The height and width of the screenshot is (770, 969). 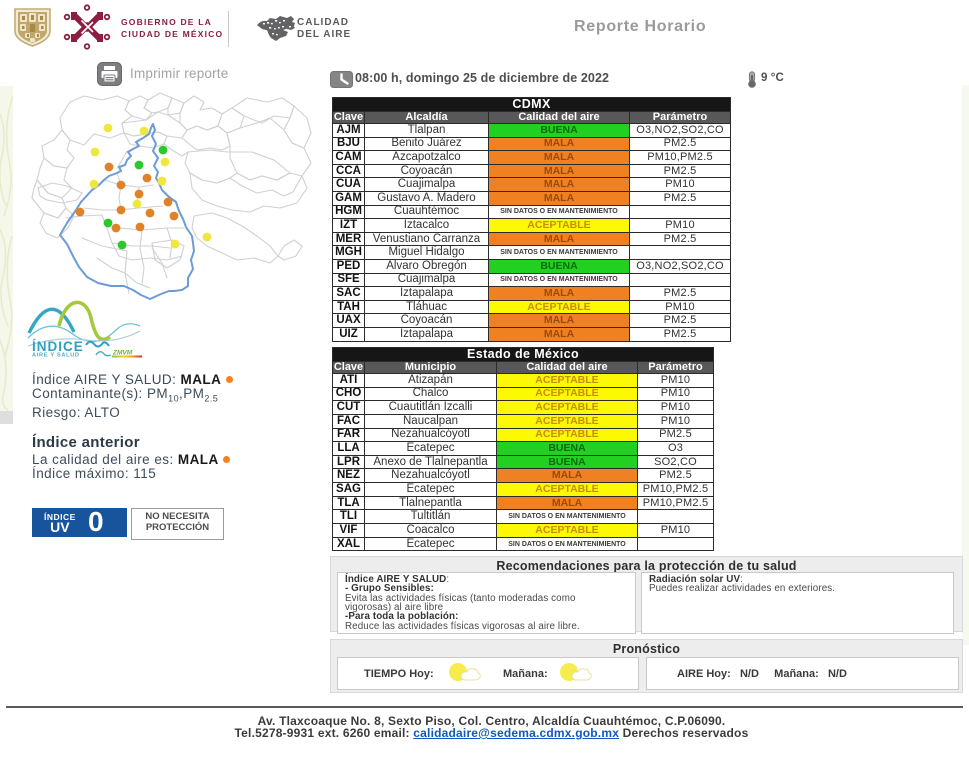 I want to click on svg-text: ÍNDICE, so click(x=58, y=346).